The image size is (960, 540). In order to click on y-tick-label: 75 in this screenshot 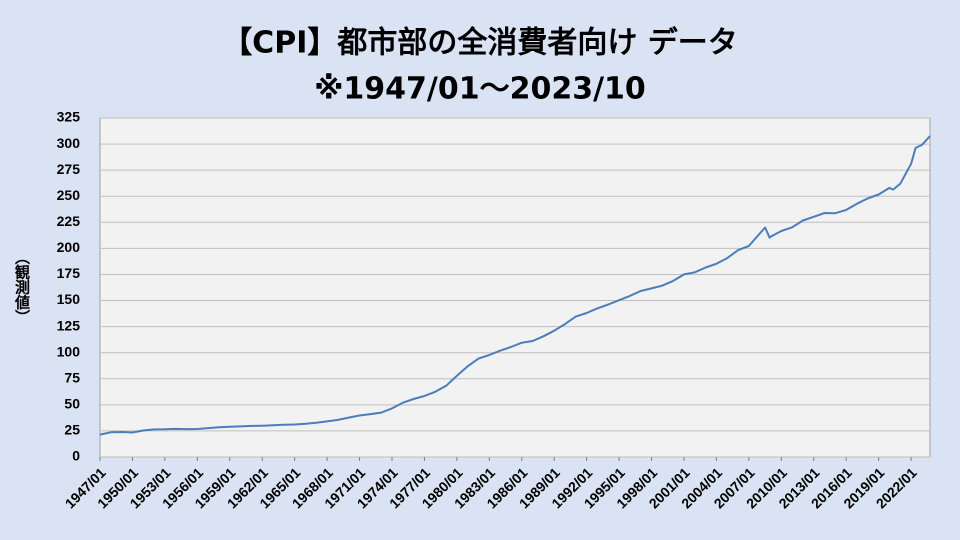, I will do `click(72, 377)`.